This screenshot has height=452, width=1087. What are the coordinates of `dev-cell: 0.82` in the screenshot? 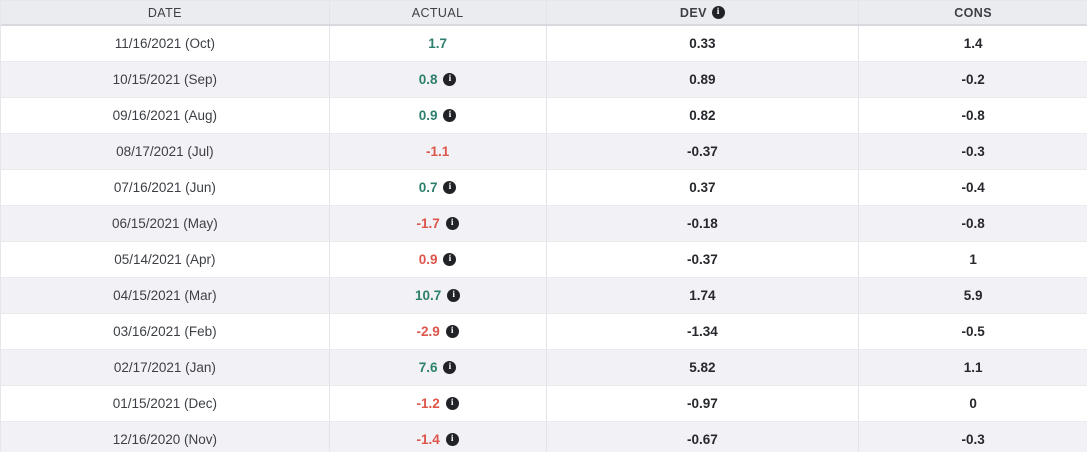 It's located at (702, 115).